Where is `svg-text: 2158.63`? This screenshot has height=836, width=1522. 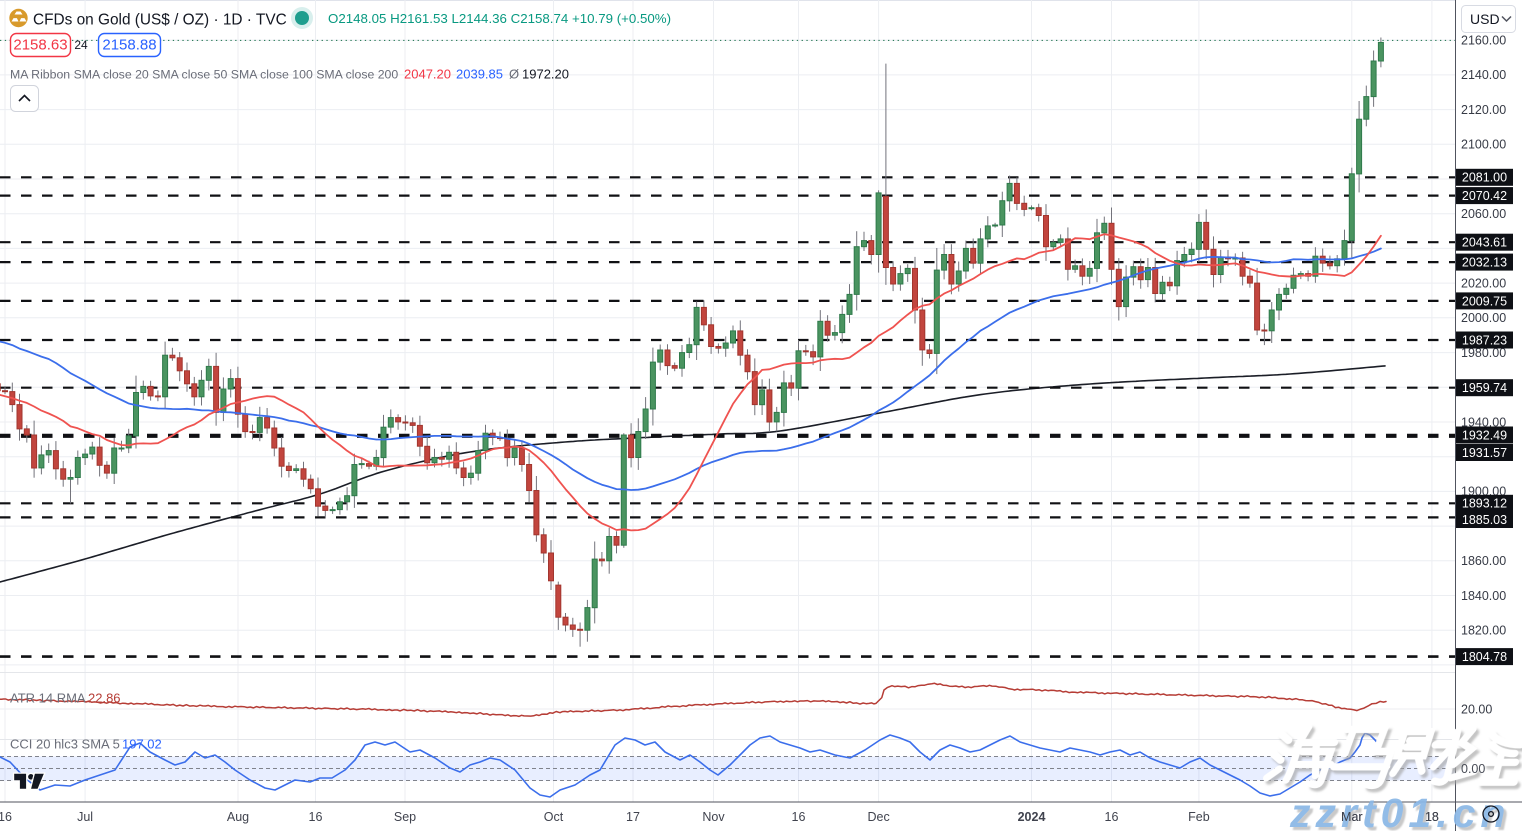 svg-text: 2158.63 is located at coordinates (40, 45).